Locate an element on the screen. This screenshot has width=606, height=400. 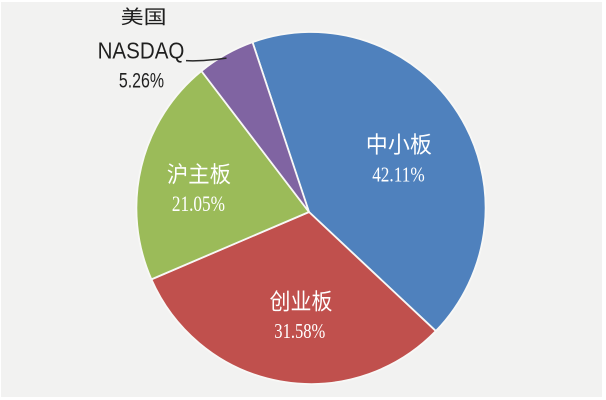
svg-text: 31.58% is located at coordinates (299, 331).